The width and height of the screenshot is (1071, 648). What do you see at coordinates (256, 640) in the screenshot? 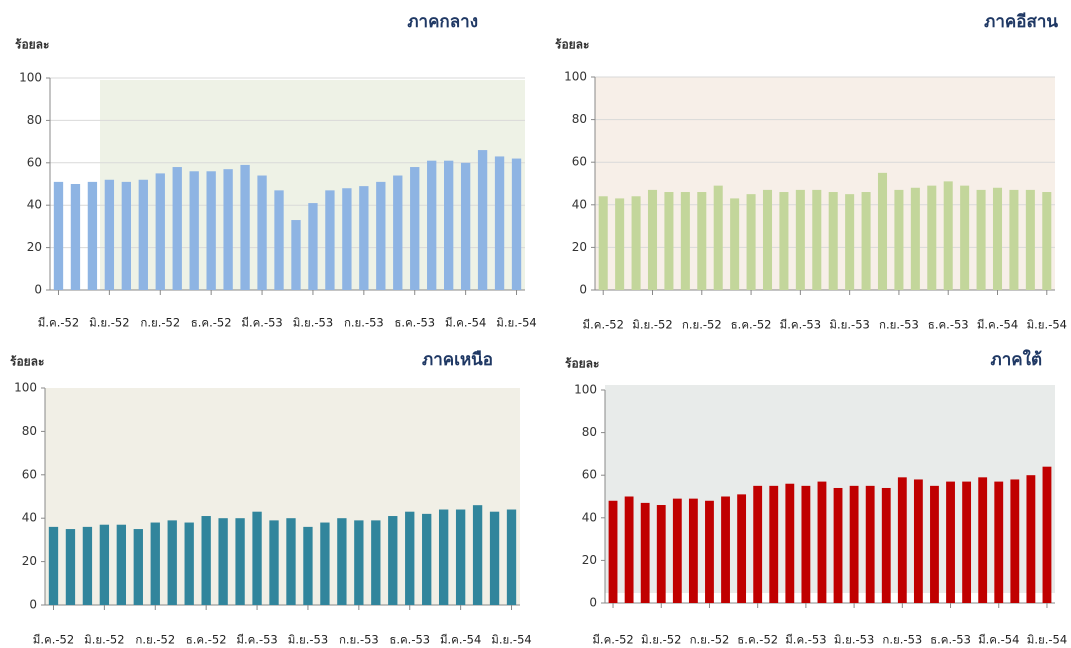
I see `x-tick-label: มี.ค.-53` at bounding box center [256, 640].